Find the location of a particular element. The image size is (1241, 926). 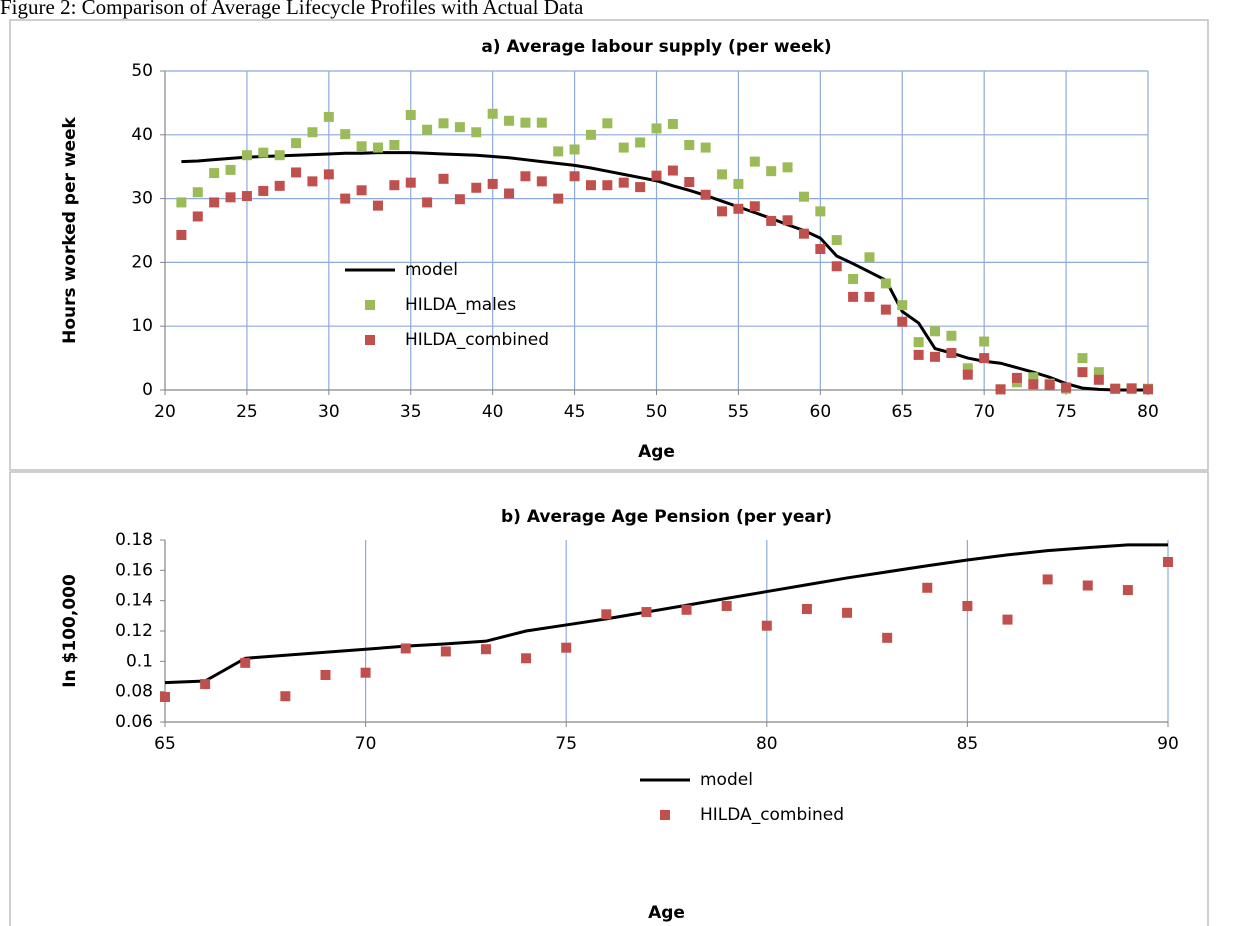

legend-label: model is located at coordinates (726, 780).